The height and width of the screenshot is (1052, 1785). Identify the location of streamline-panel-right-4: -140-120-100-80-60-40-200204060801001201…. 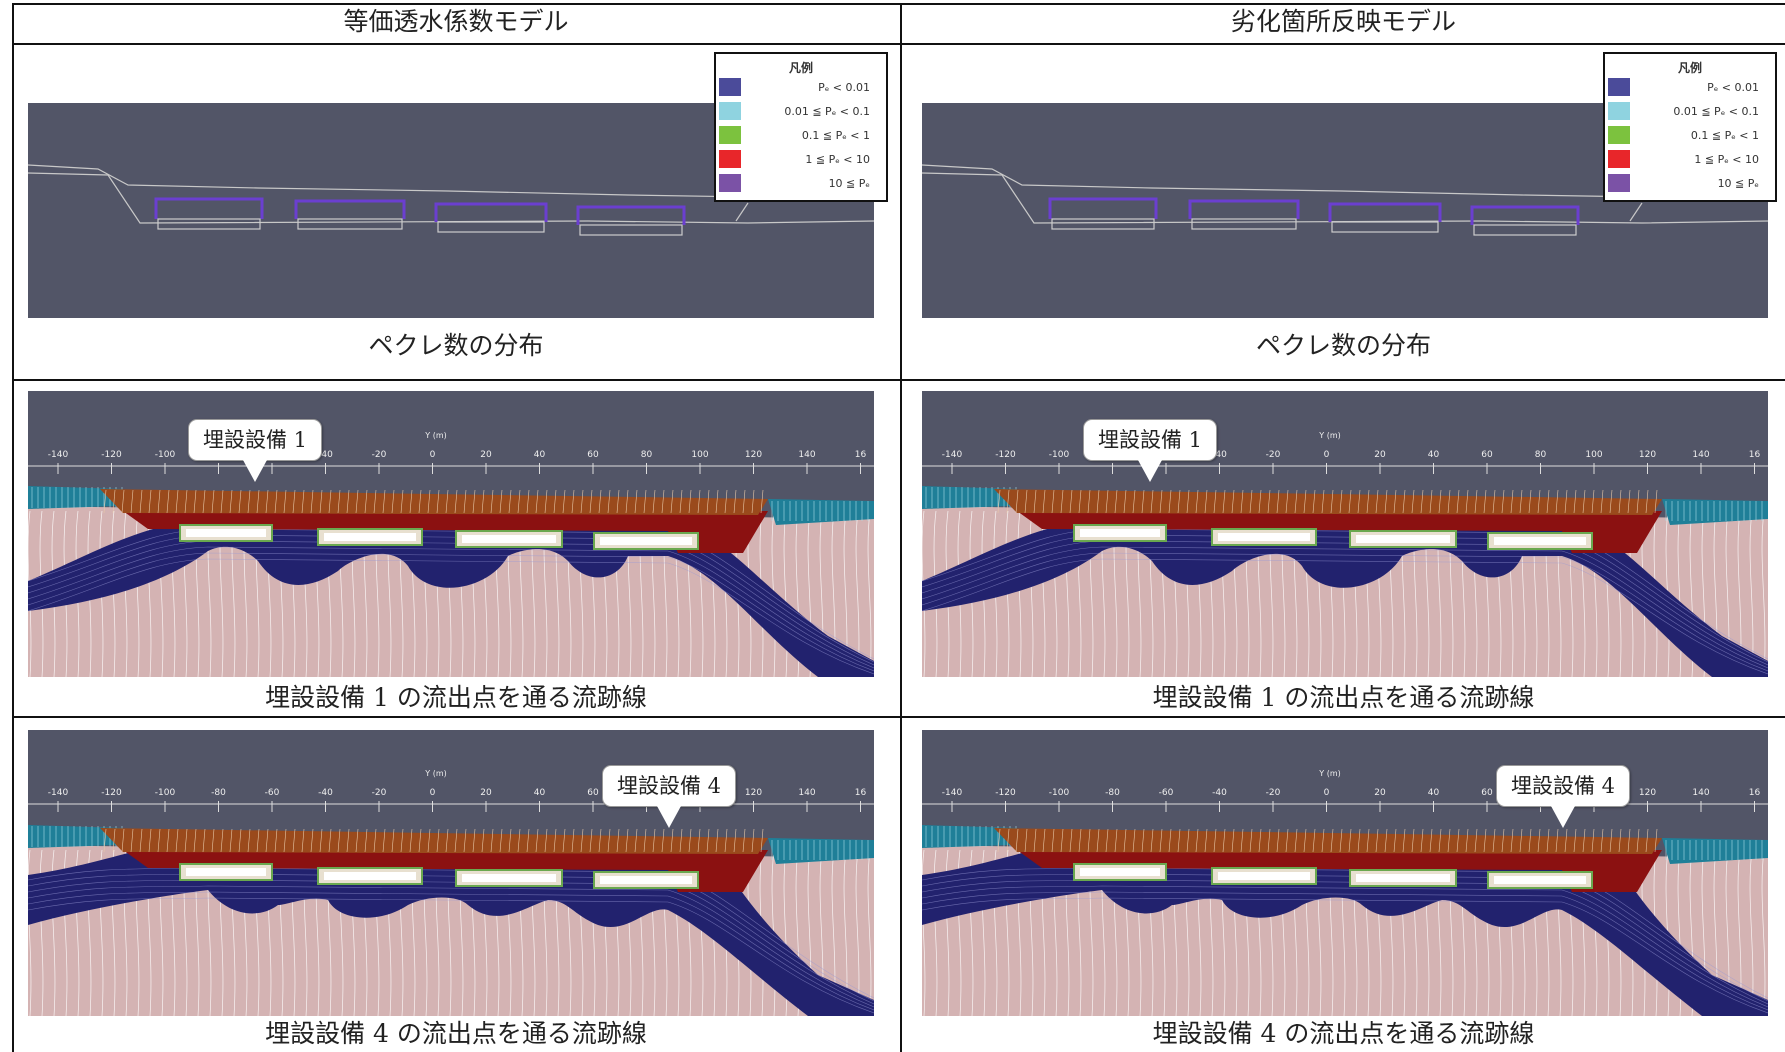
(1345, 873).